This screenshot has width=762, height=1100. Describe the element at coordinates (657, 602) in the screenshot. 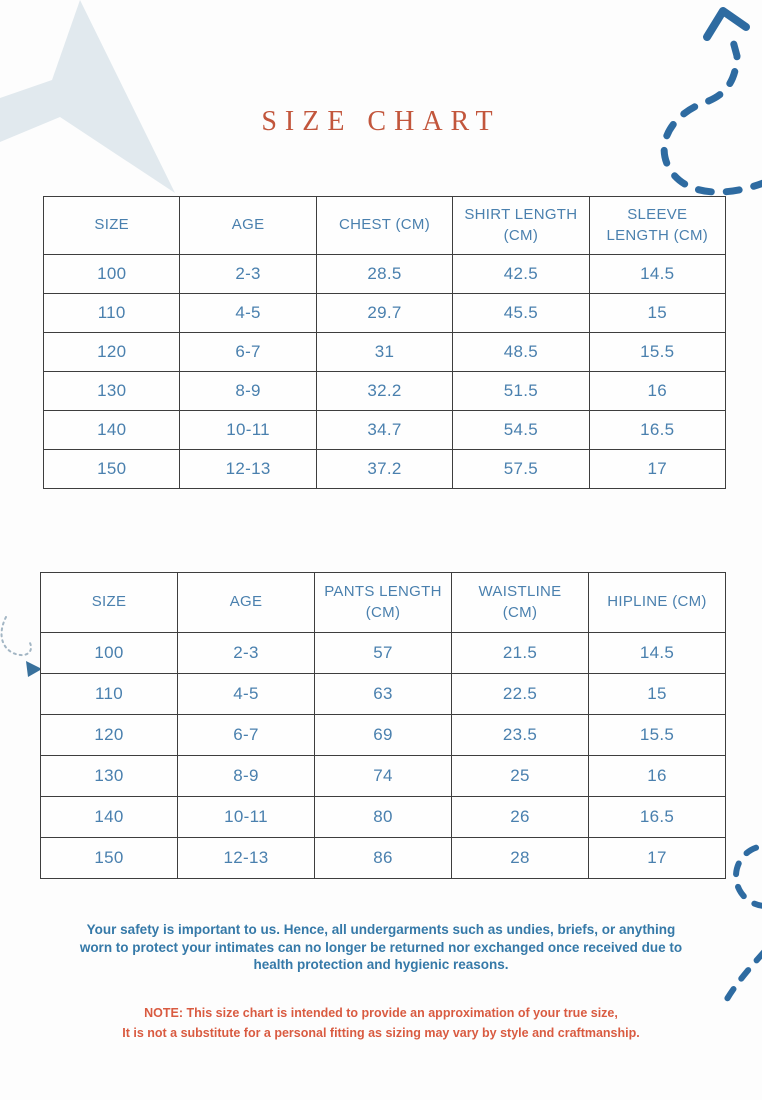

I see `column-header: HIPLINE (CM)` at that location.